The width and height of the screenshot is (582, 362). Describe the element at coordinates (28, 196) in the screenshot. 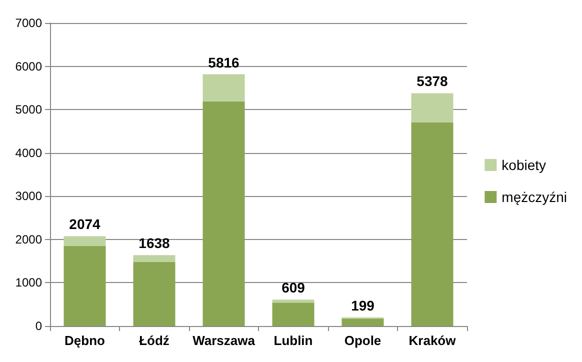

I see `y-tick-label: 3000` at that location.